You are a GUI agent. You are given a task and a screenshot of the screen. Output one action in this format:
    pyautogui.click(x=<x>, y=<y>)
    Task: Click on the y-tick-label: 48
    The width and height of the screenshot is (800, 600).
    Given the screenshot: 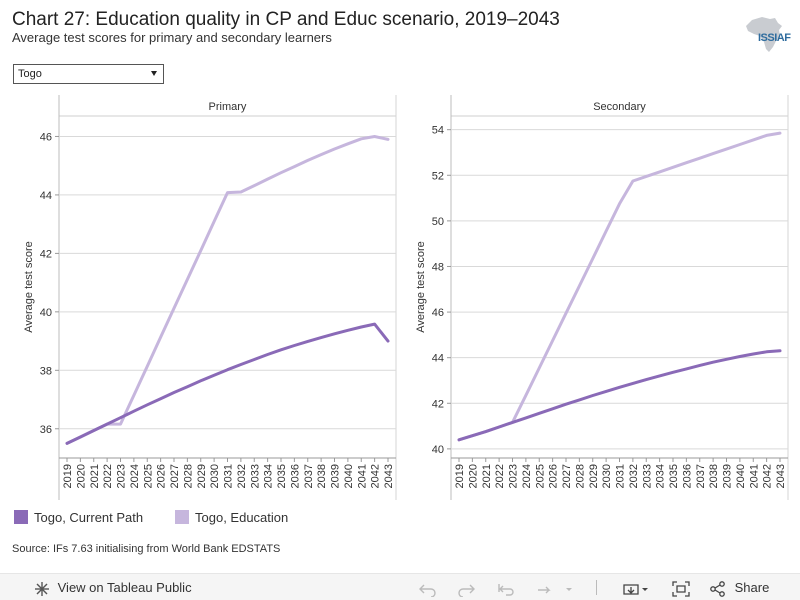 What is the action you would take?
    pyautogui.click(x=438, y=267)
    